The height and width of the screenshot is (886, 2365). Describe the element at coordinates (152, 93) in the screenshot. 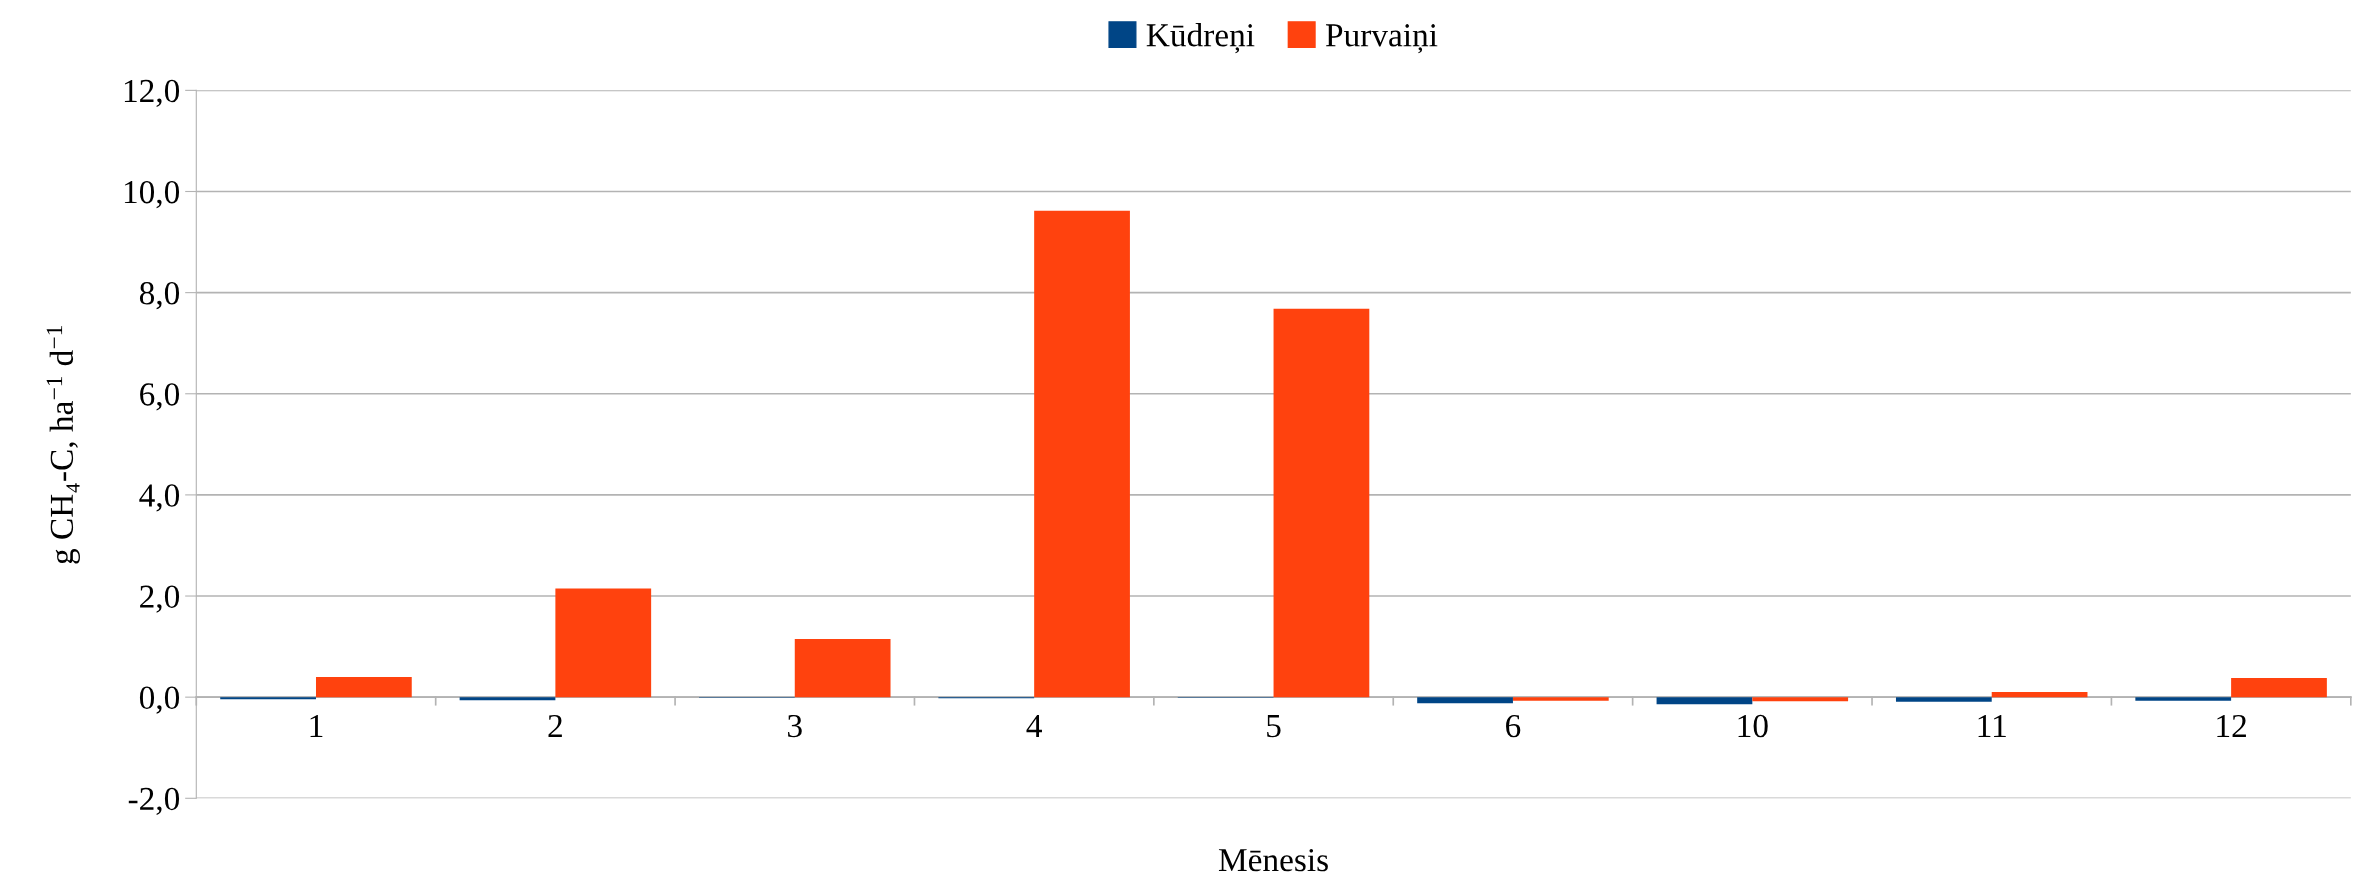

I see `y-tick-label: 12,0` at that location.